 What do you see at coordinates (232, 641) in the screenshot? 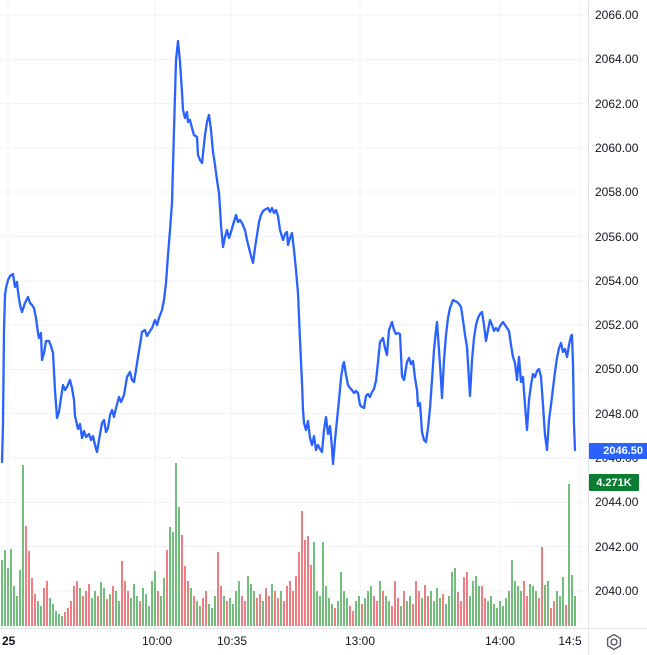
I see `time-tick-label: 10:35` at bounding box center [232, 641].